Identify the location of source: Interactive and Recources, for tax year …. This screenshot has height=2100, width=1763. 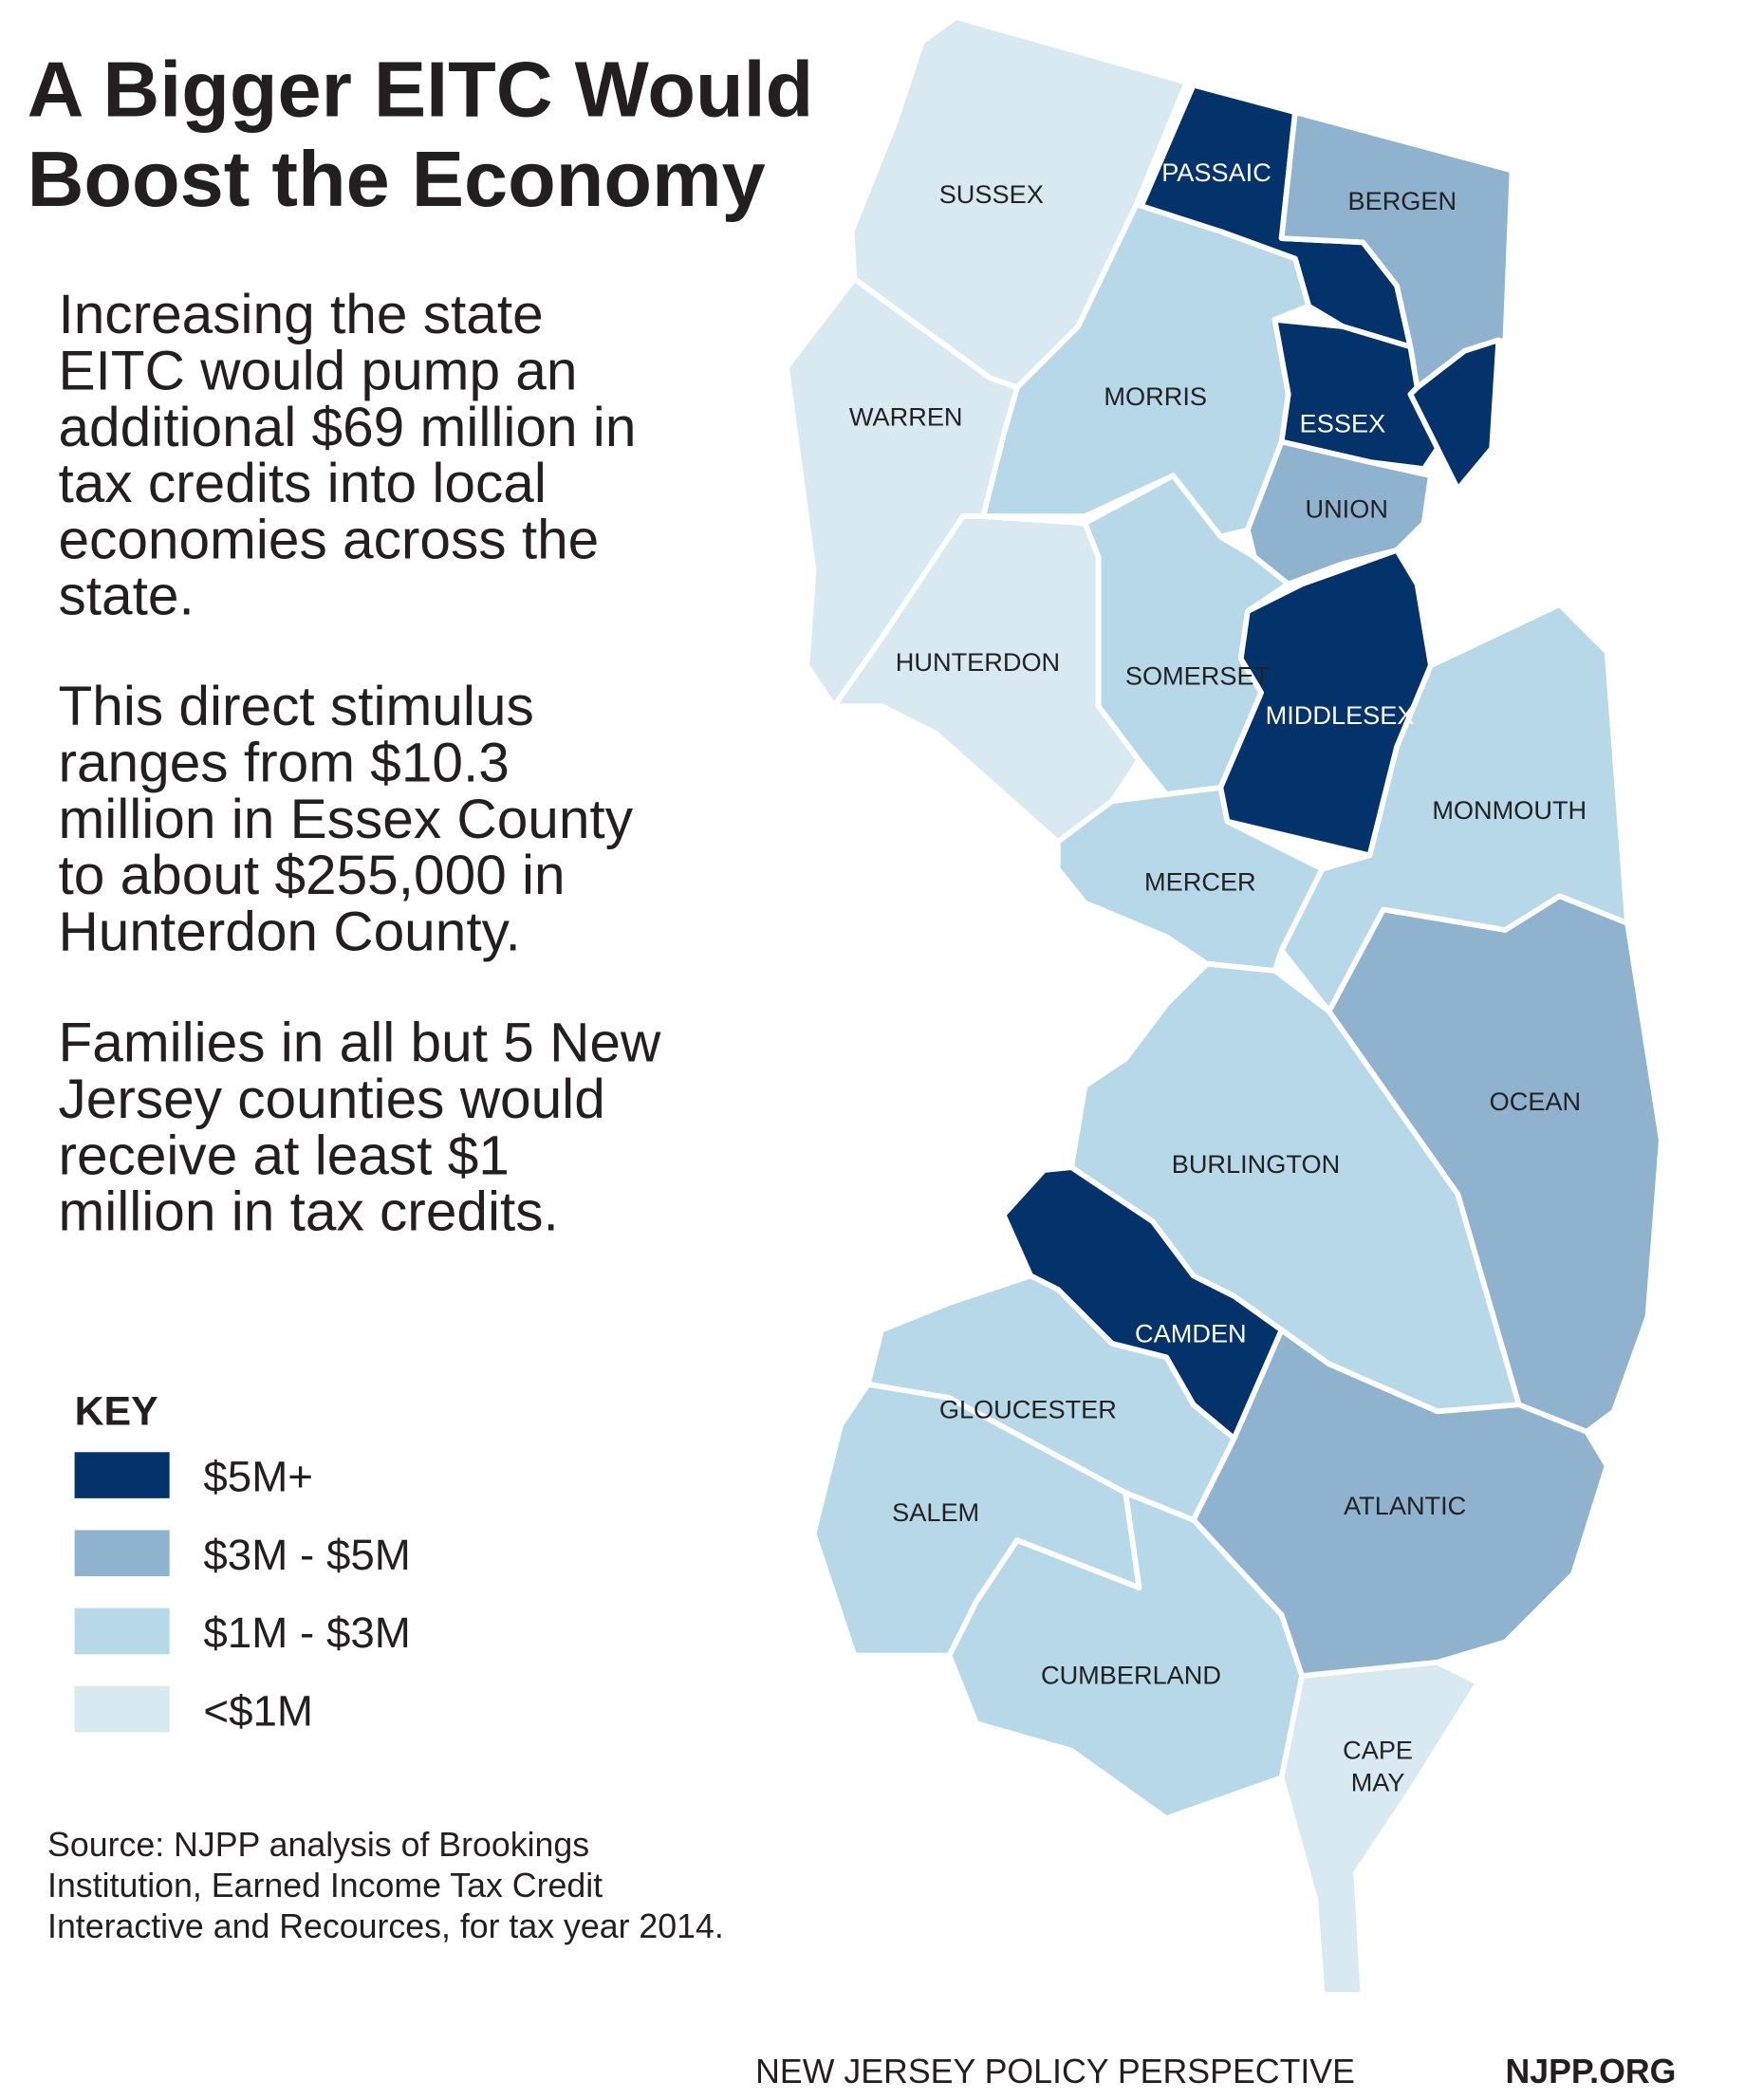
(385, 1926).